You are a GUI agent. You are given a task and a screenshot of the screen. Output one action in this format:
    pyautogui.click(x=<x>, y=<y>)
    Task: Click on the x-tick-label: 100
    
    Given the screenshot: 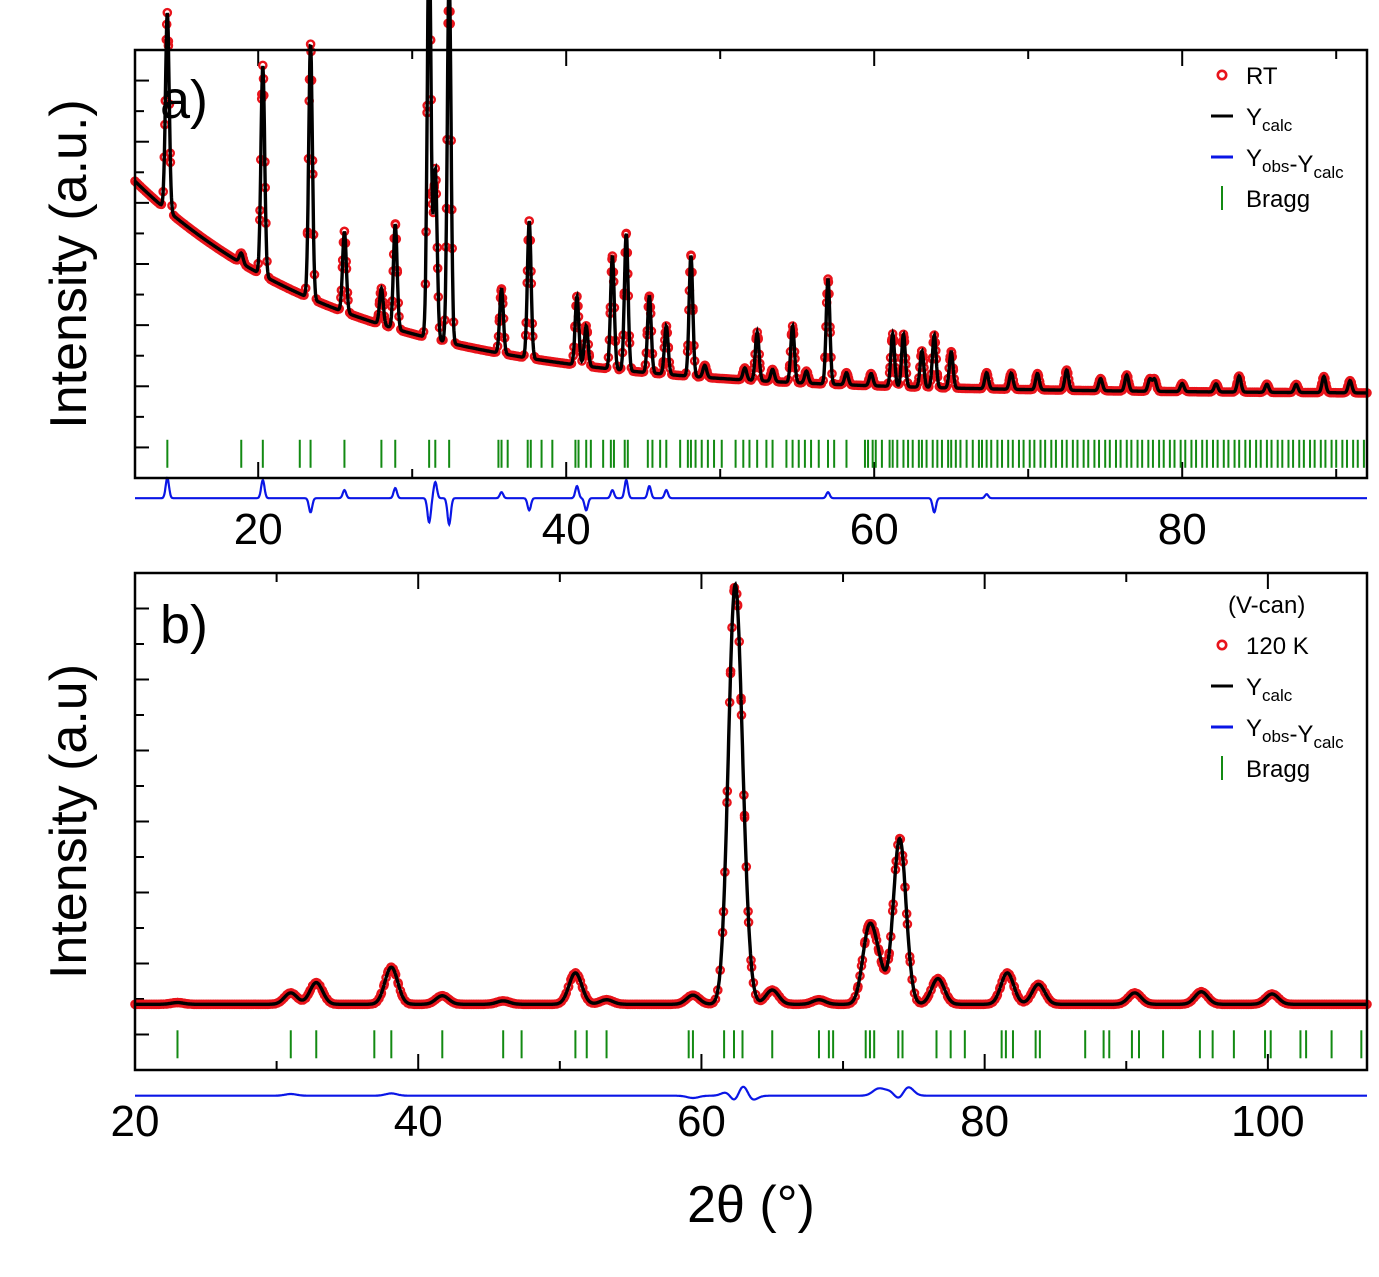 What is the action you would take?
    pyautogui.click(x=1267, y=1121)
    